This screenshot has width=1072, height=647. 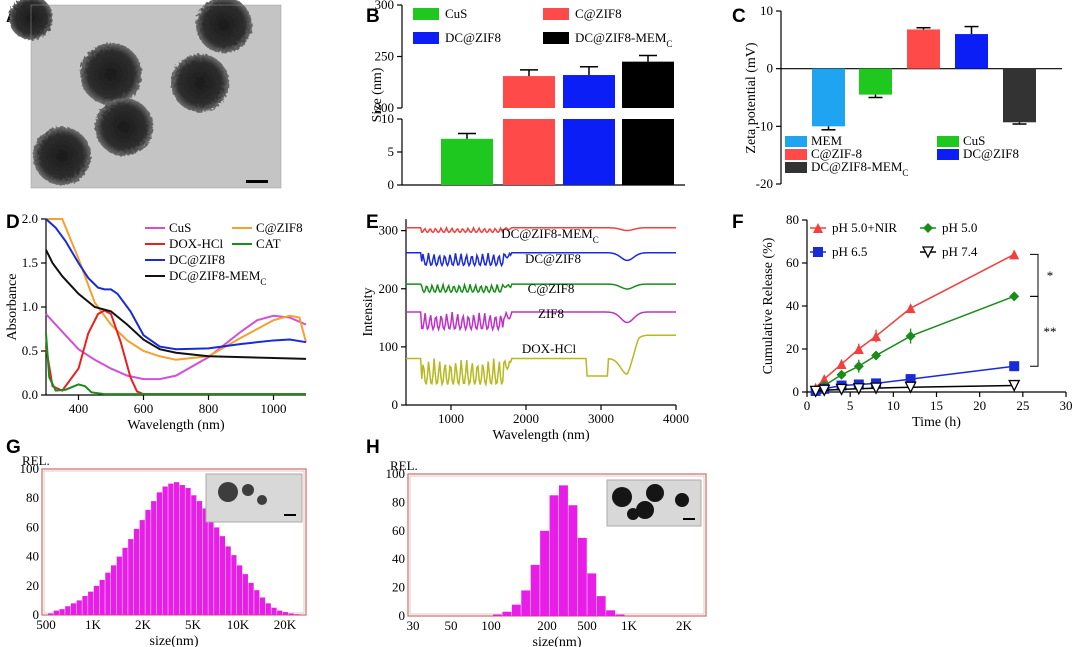 What do you see at coordinates (850, 405) in the screenshot?
I see `x-tick-label: 5` at bounding box center [850, 405].